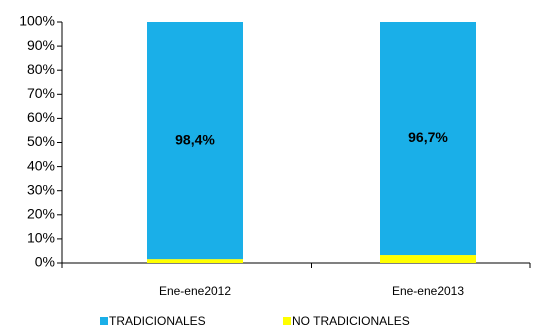  What do you see at coordinates (41, 69) in the screenshot?
I see `y-tick-label: 80%` at bounding box center [41, 69].